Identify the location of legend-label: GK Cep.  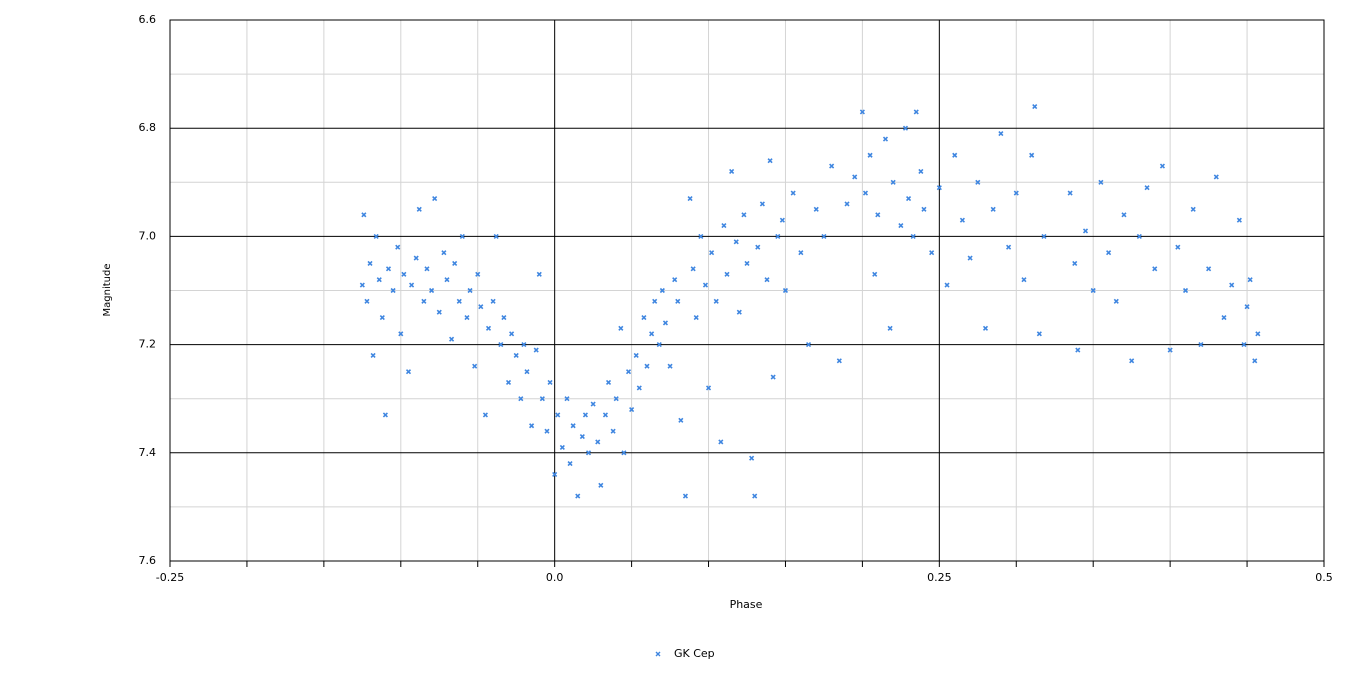
(694, 653).